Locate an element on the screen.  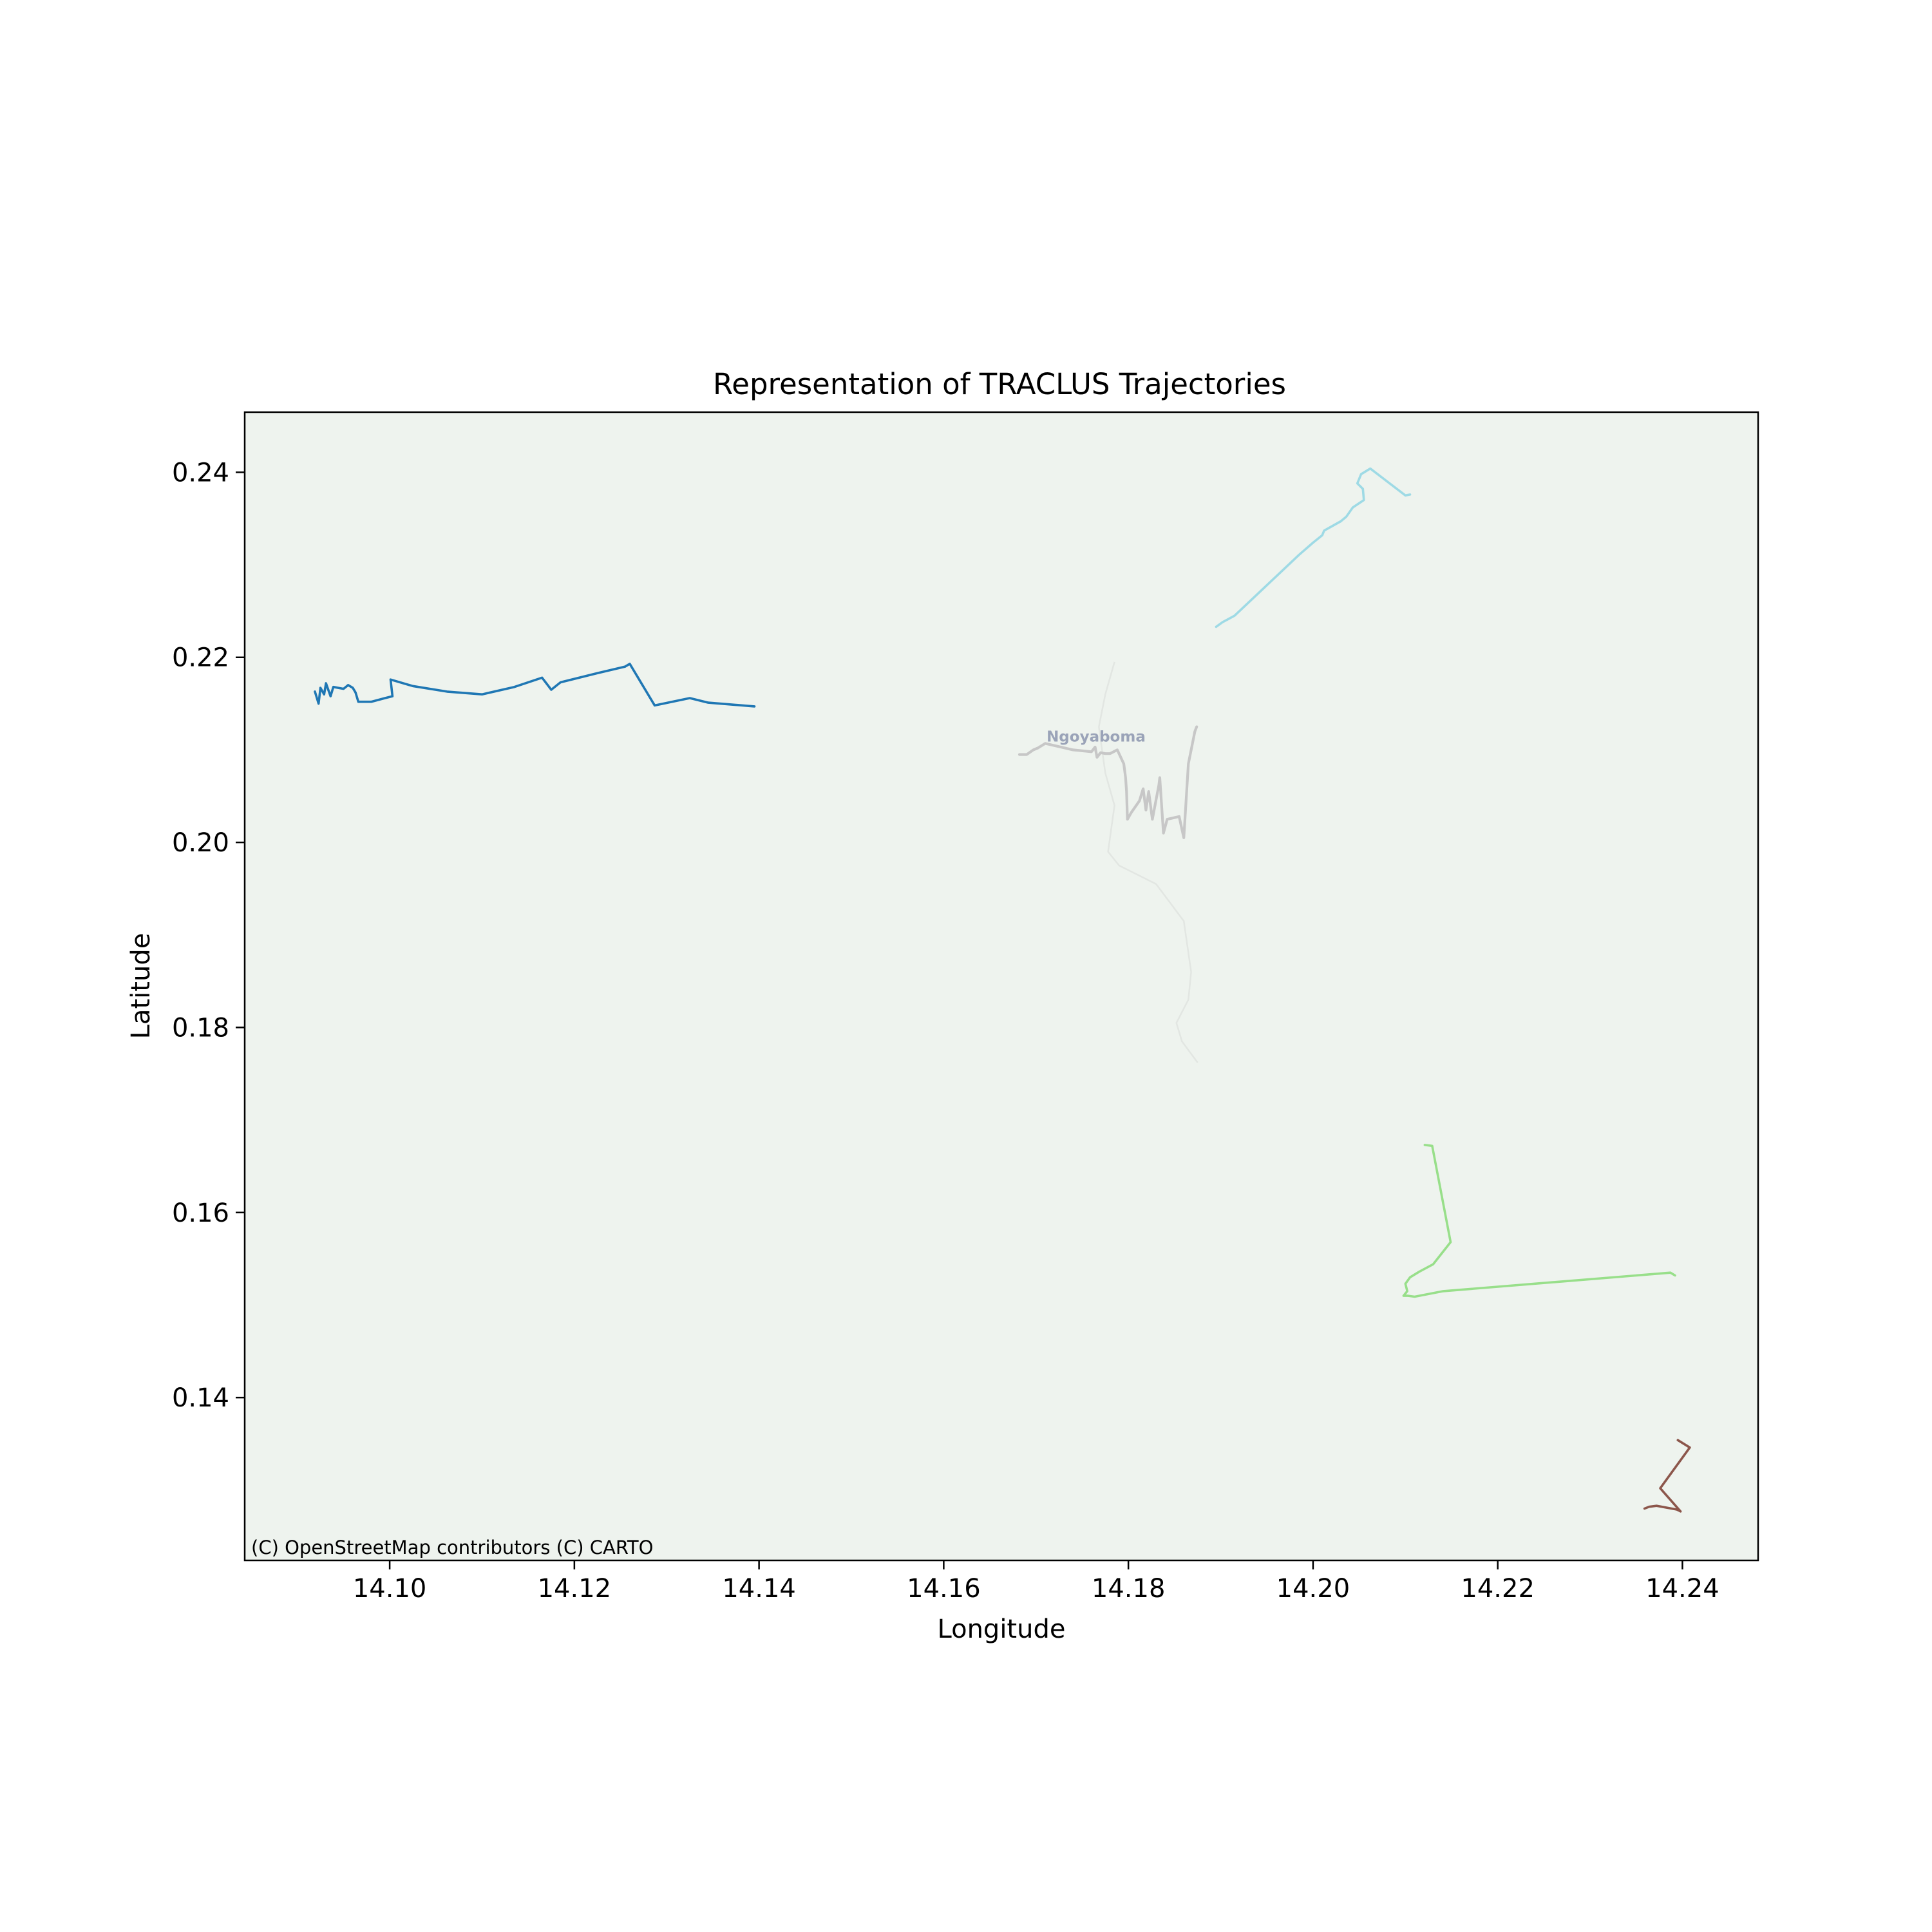
y-tick-label: 0.18 is located at coordinates (200, 1028).